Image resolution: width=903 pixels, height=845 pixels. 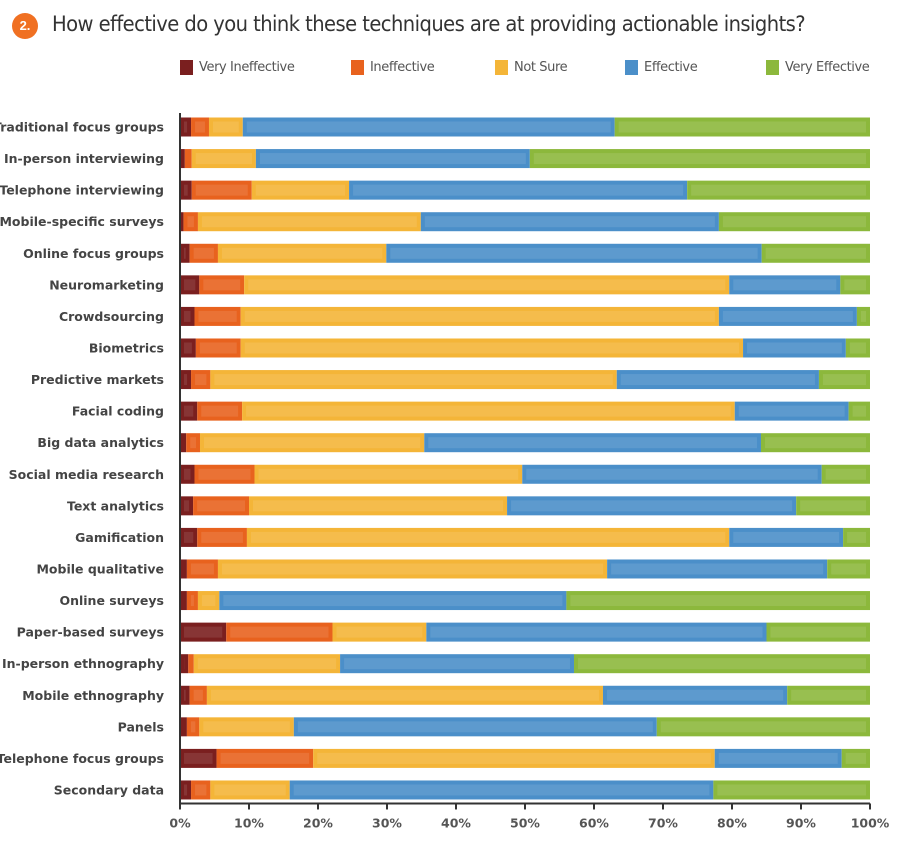 I want to click on category-label: Secondary data, so click(x=109, y=789).